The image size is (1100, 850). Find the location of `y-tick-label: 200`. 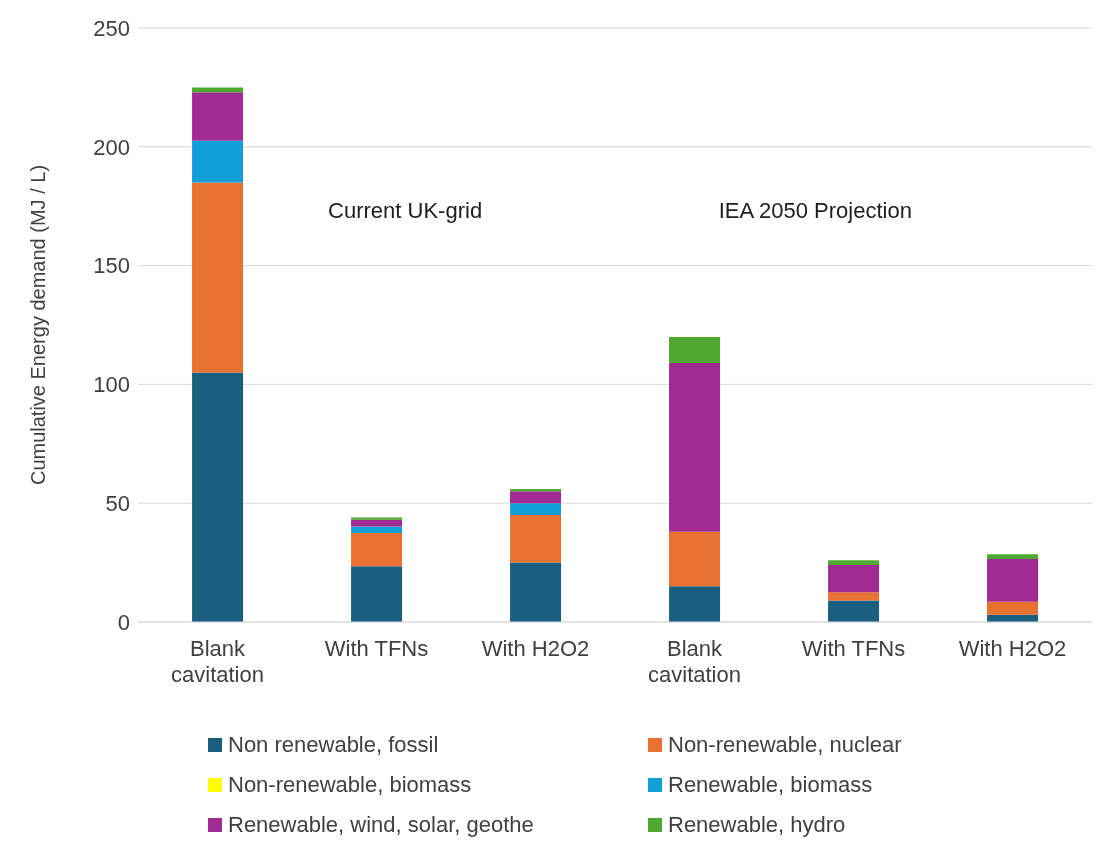

y-tick-label: 200 is located at coordinates (111, 147).